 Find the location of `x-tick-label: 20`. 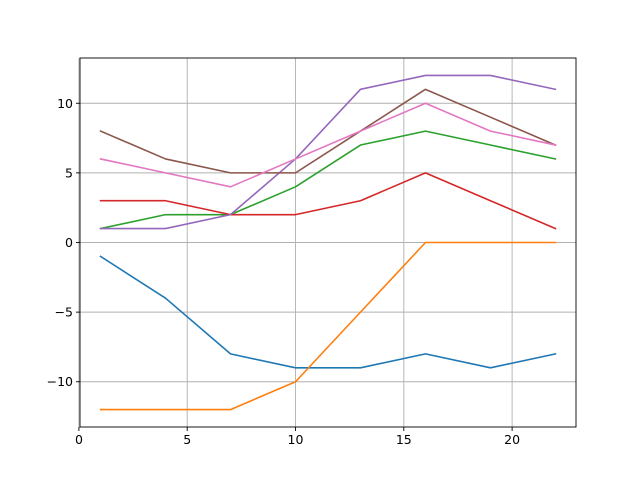

x-tick-label: 20 is located at coordinates (512, 439).